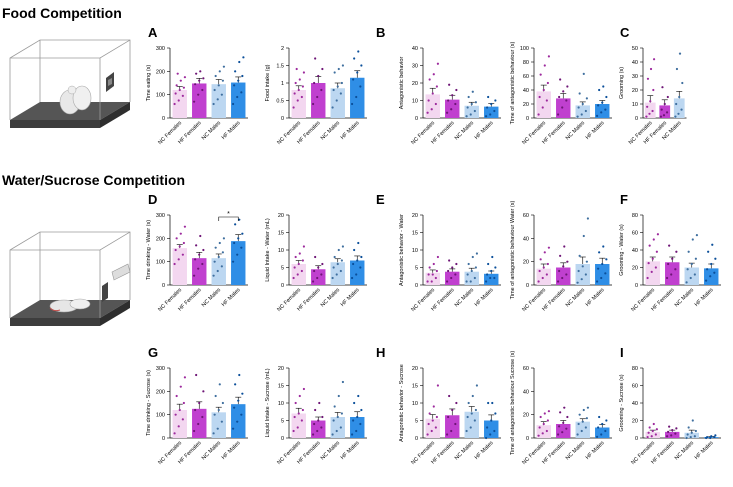 This screenshot has width=733, height=487. Describe the element at coordinates (527, 286) in the screenshot. I see `y-tick-label: 0` at that location.